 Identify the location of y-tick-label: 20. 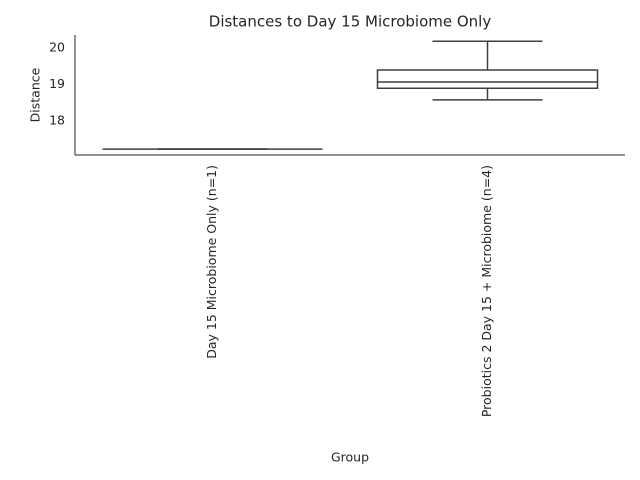
(57, 47).